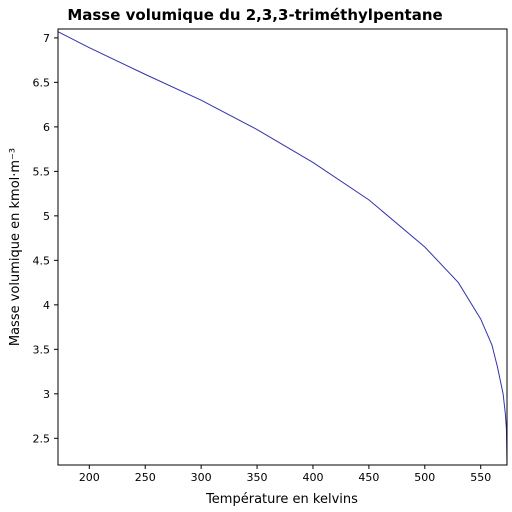 The width and height of the screenshot is (512, 512). Describe the element at coordinates (89, 477) in the screenshot. I see `x-tick-label: 200` at that location.